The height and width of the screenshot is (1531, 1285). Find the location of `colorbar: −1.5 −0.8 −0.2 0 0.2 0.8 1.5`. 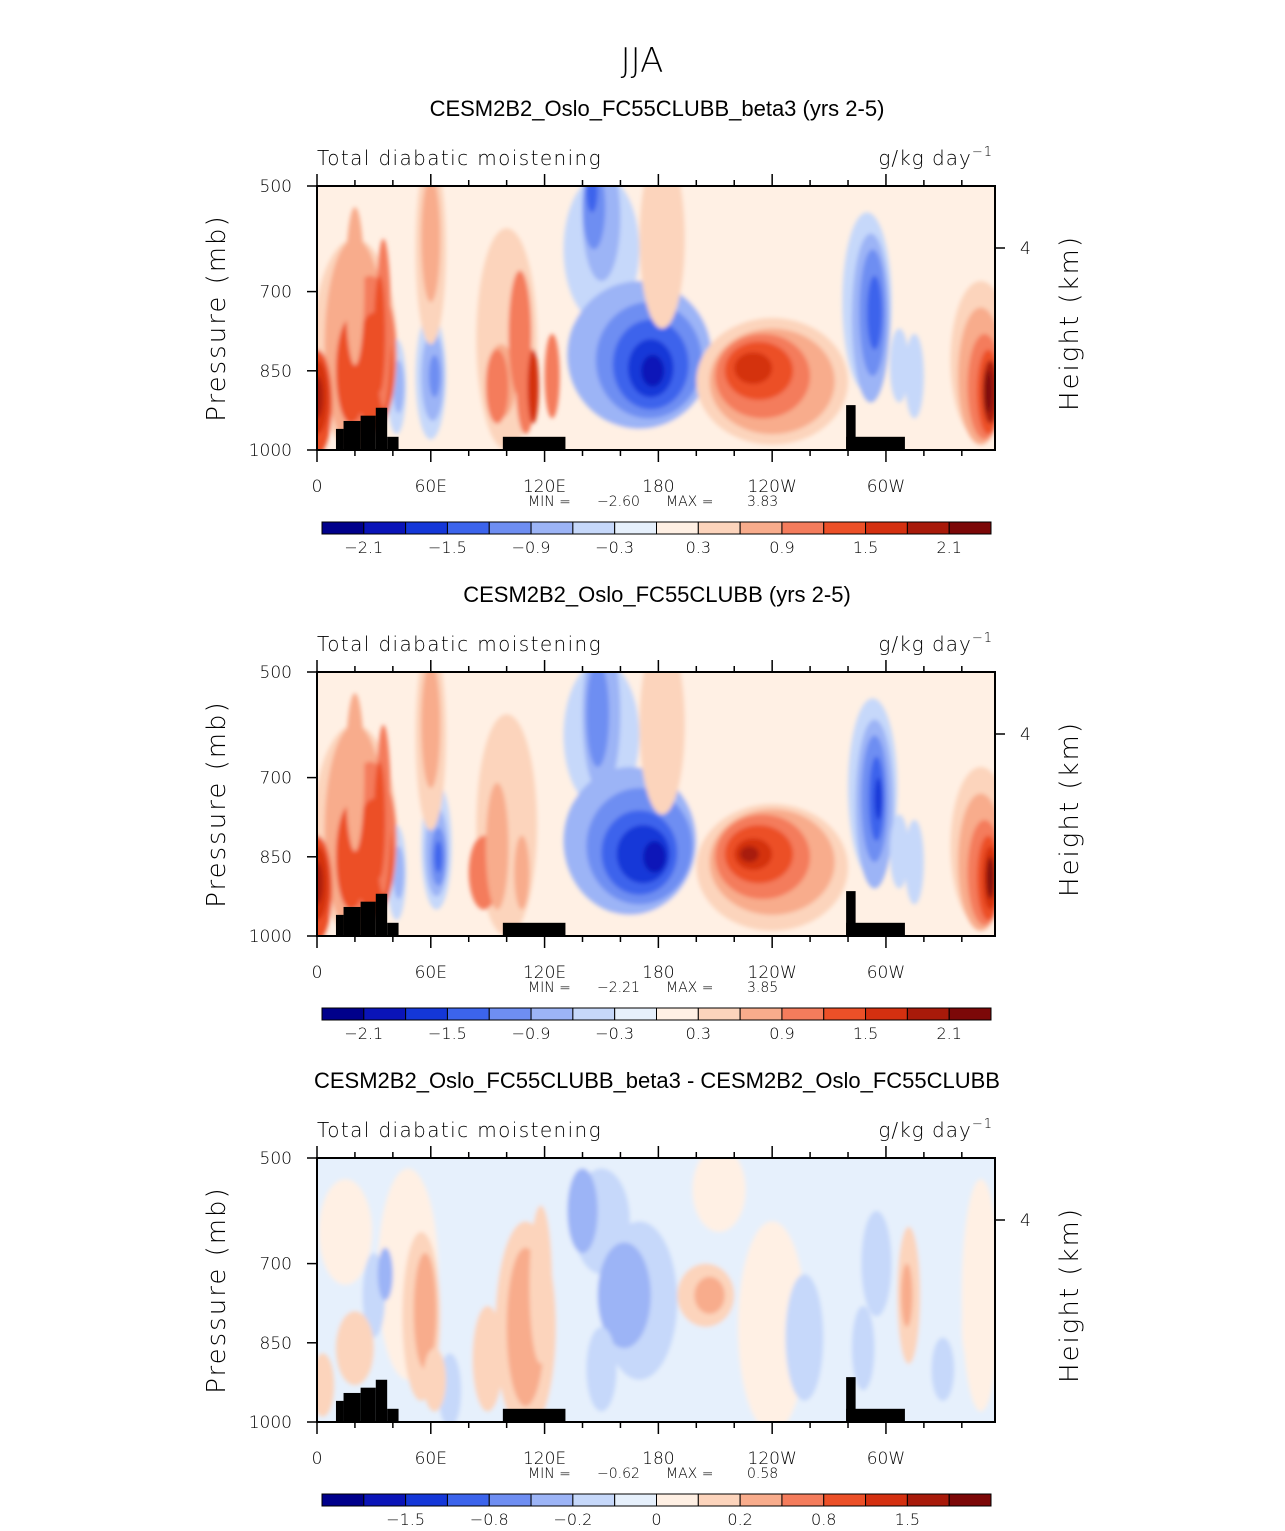

colorbar: −1.5 −0.8 −0.2 0 0.2 0.8 1.5 is located at coordinates (656, 1511).